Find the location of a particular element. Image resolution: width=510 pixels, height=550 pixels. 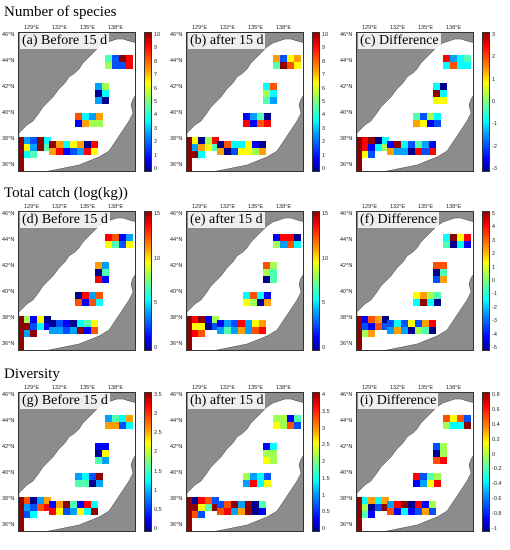

colorbar-tick: -0.6 is located at coordinates (497, 499).